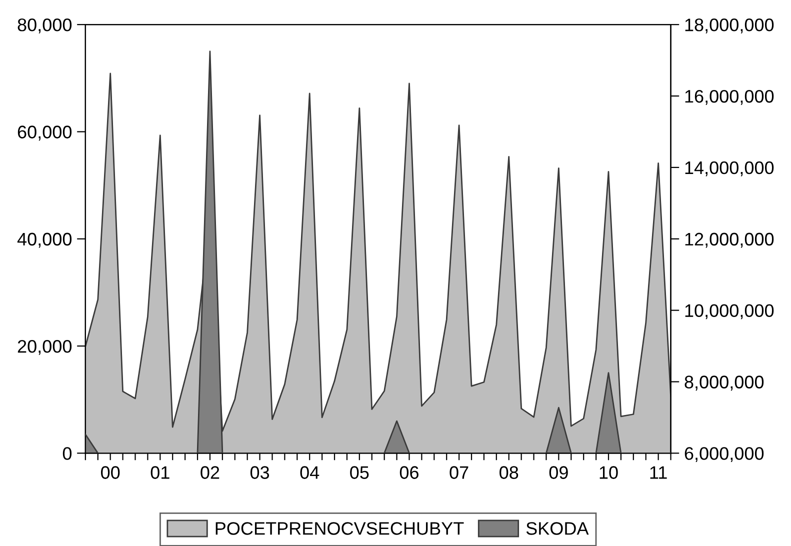  What do you see at coordinates (558, 472) in the screenshot?
I see `x-tick-label: 09` at bounding box center [558, 472].